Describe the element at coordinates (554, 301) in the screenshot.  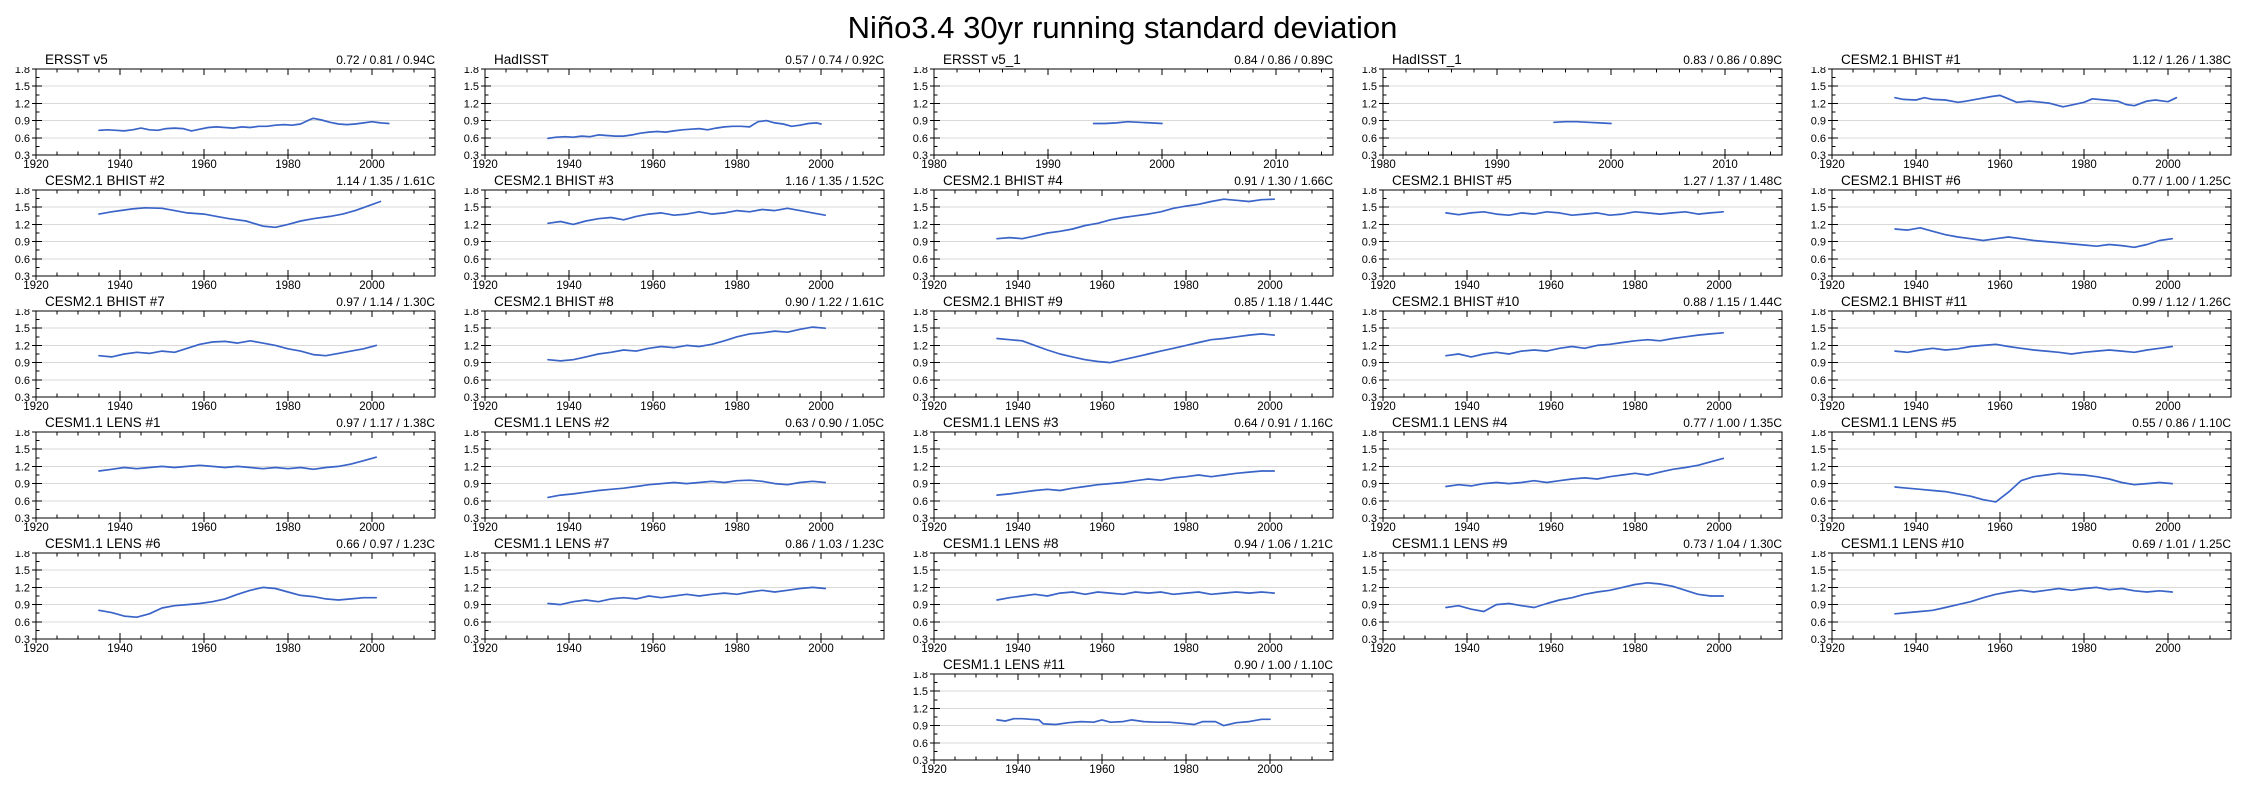
I see `chart-title: CESM2.1 BHIST #8` at that location.